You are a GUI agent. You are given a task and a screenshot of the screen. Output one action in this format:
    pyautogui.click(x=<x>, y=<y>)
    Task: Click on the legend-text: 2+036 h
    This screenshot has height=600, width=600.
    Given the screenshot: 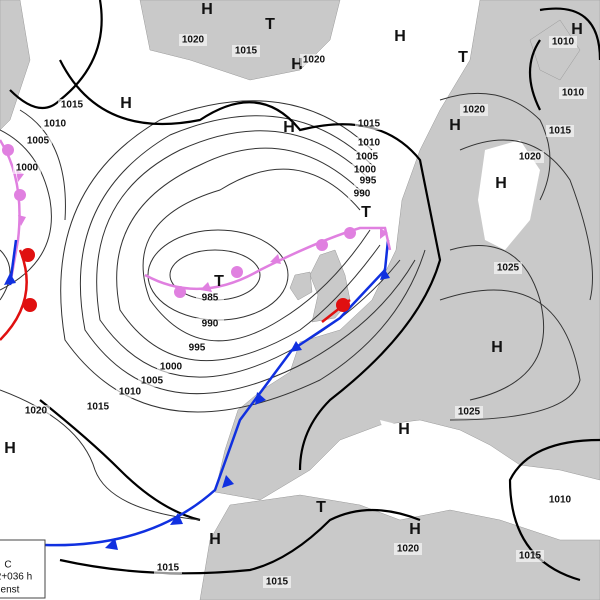 What is the action you would take?
    pyautogui.click(x=16, y=577)
    